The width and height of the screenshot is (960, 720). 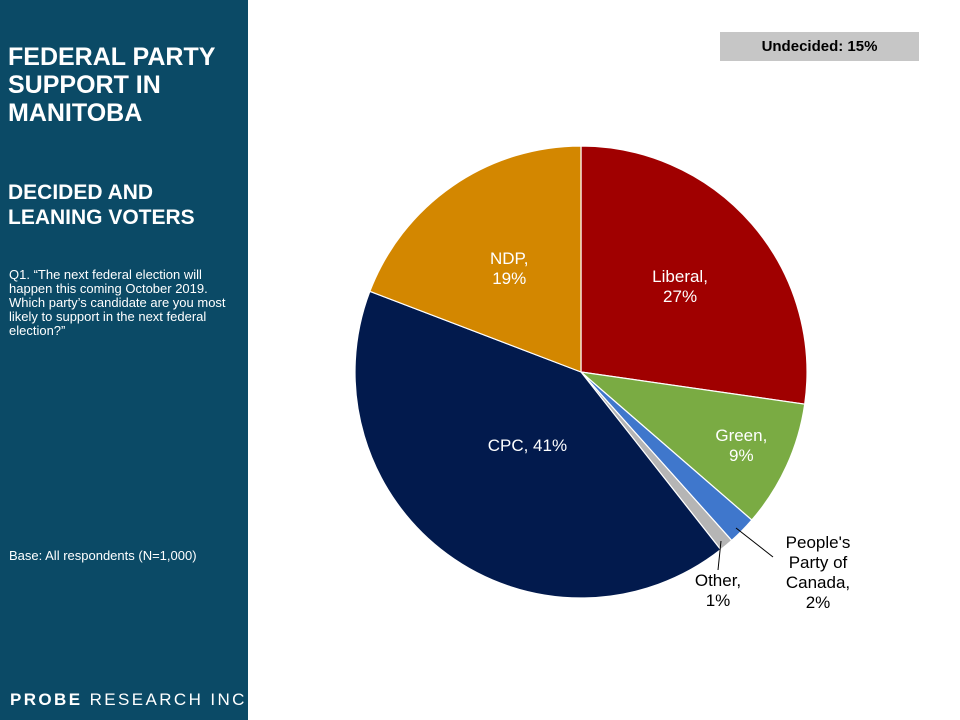 I want to click on slice-label-line: NDP,, so click(x=509, y=258).